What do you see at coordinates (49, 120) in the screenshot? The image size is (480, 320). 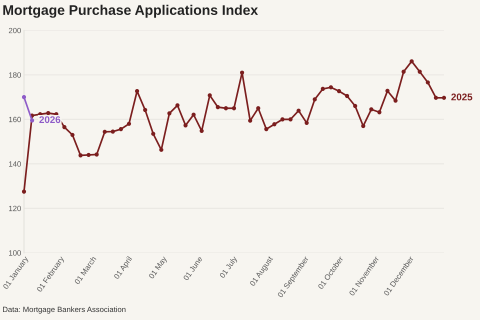 I see `series-label: 2026` at bounding box center [49, 120].